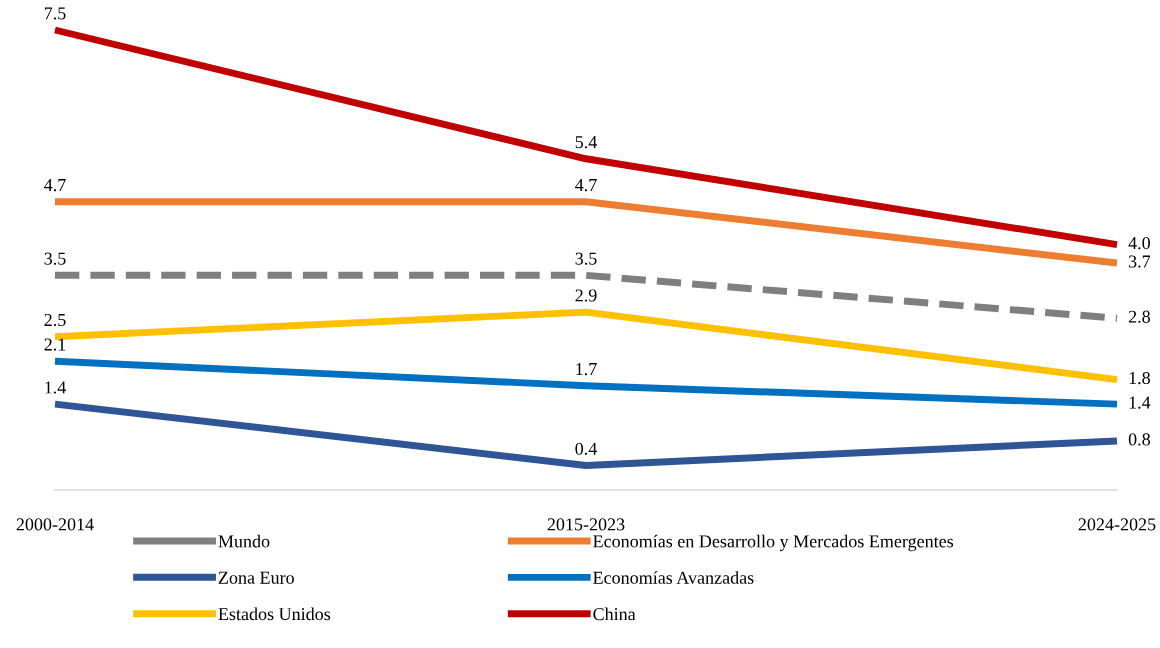  What do you see at coordinates (1139, 378) in the screenshot?
I see `data-label: 1.8` at bounding box center [1139, 378].